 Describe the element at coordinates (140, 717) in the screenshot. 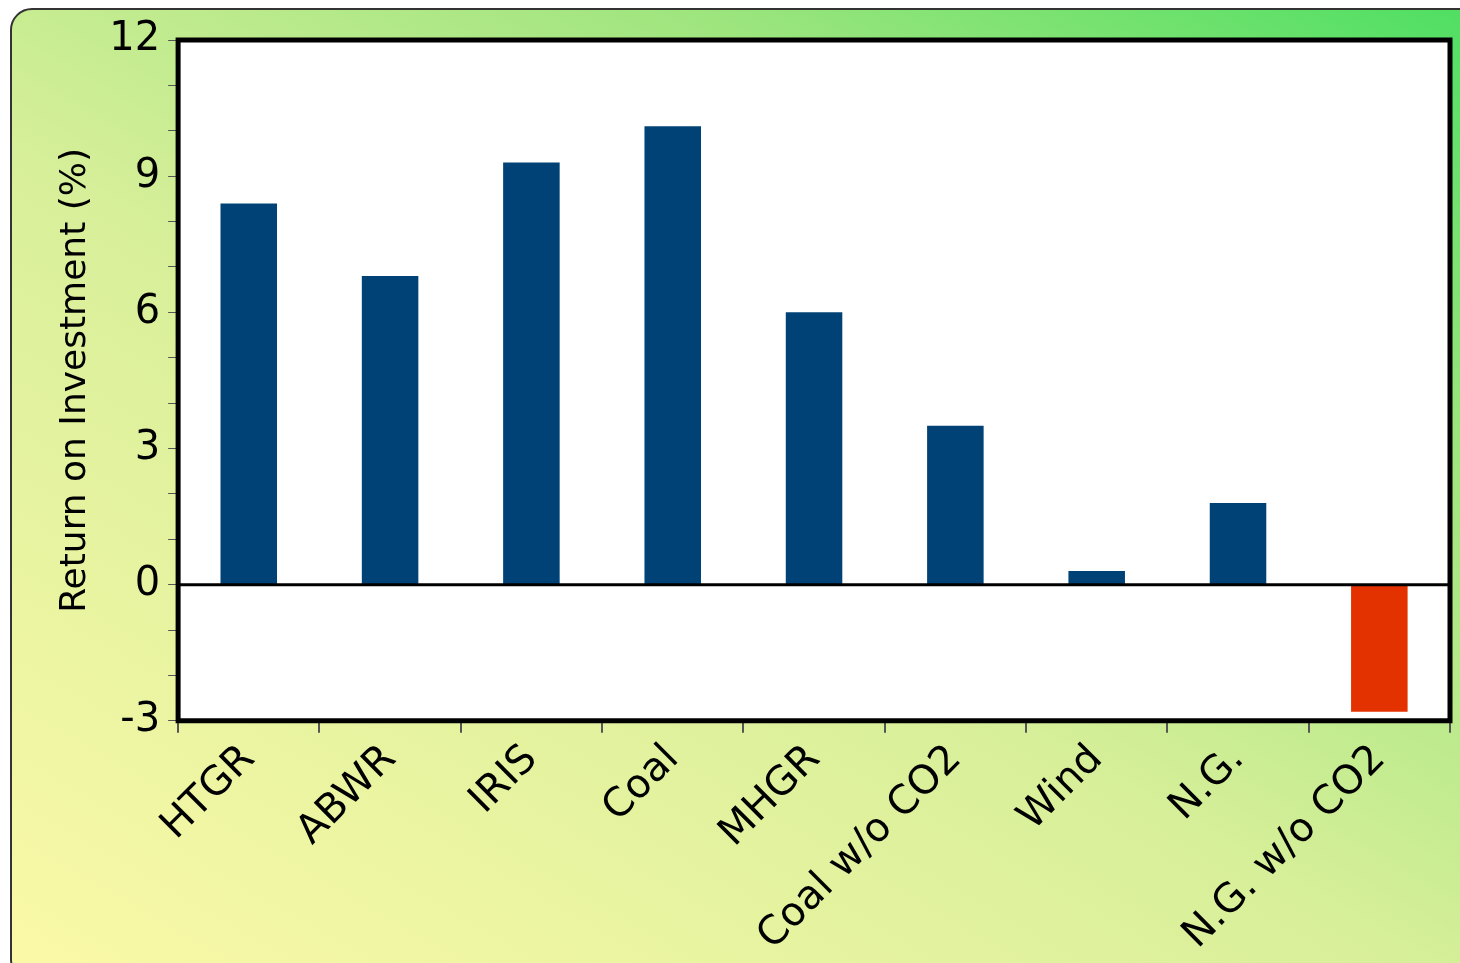

I see `y-tick-label: -3` at that location.